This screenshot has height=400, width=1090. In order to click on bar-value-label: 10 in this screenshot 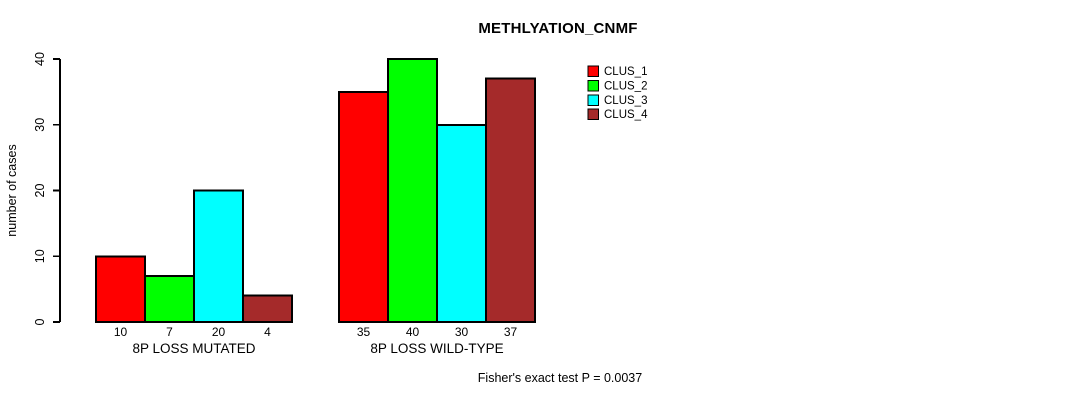, I will do `click(121, 332)`.